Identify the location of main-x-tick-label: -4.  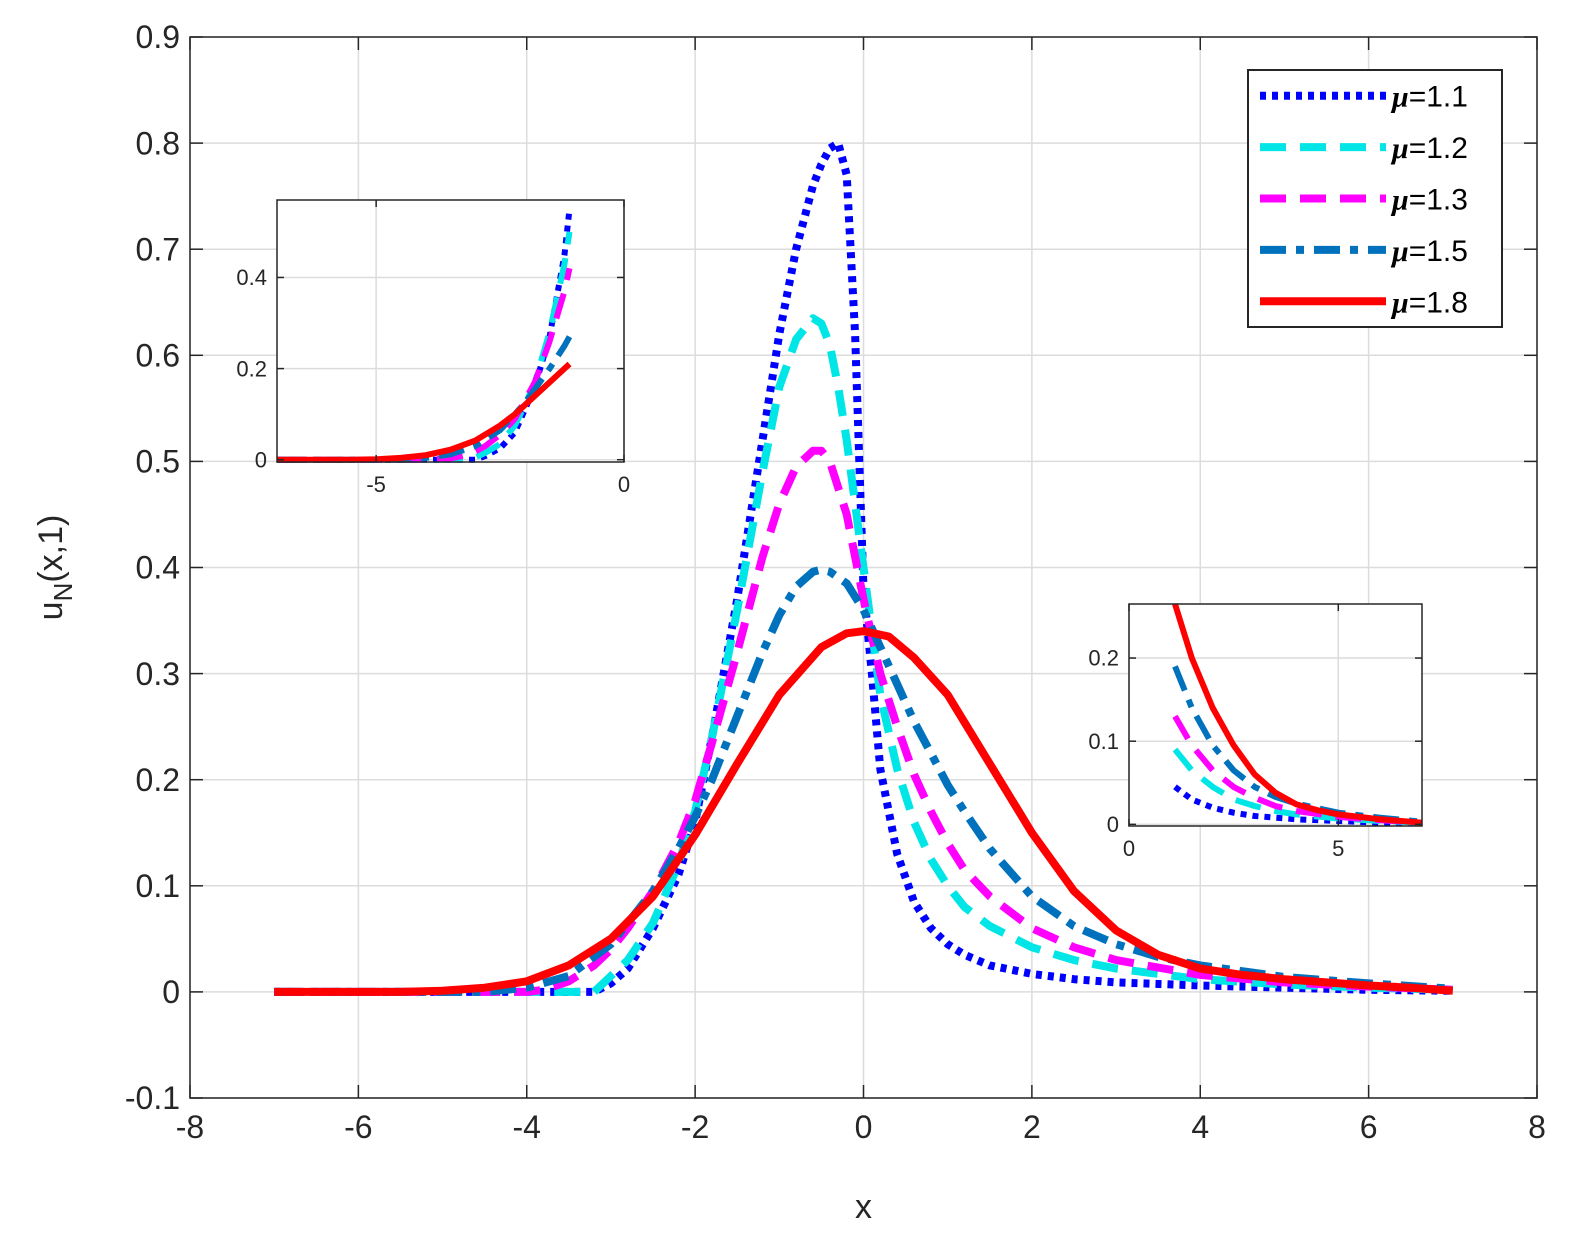
(527, 1127).